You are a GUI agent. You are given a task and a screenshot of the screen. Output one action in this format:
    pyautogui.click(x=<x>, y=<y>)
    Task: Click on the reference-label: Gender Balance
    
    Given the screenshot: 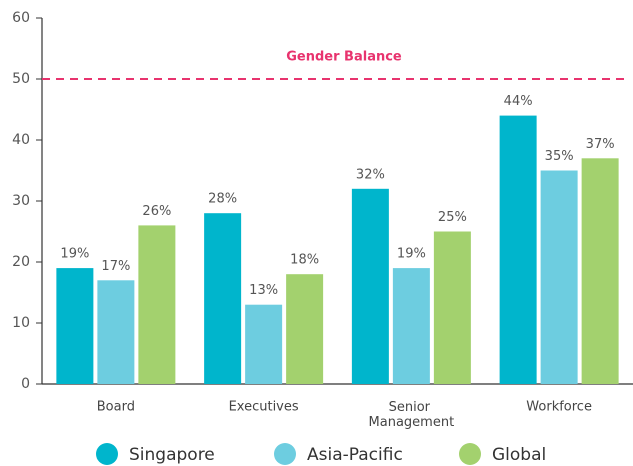 What is the action you would take?
    pyautogui.click(x=344, y=57)
    